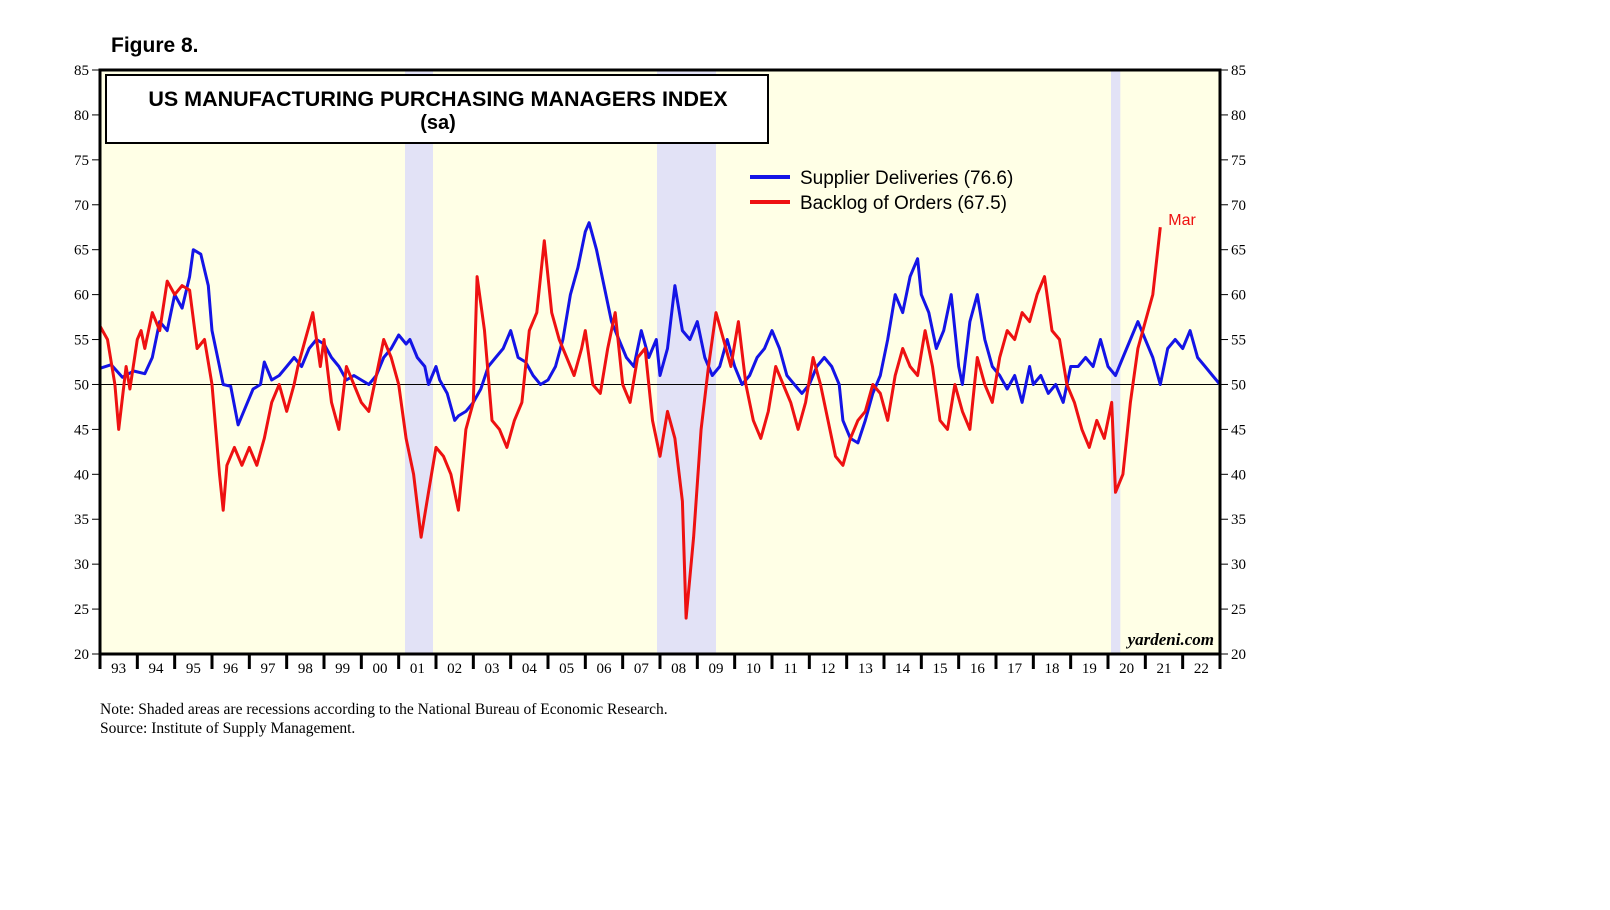 This screenshot has height=910, width=1610. Describe the element at coordinates (193, 669) in the screenshot. I see `x-tick-label-95: 95` at that location.